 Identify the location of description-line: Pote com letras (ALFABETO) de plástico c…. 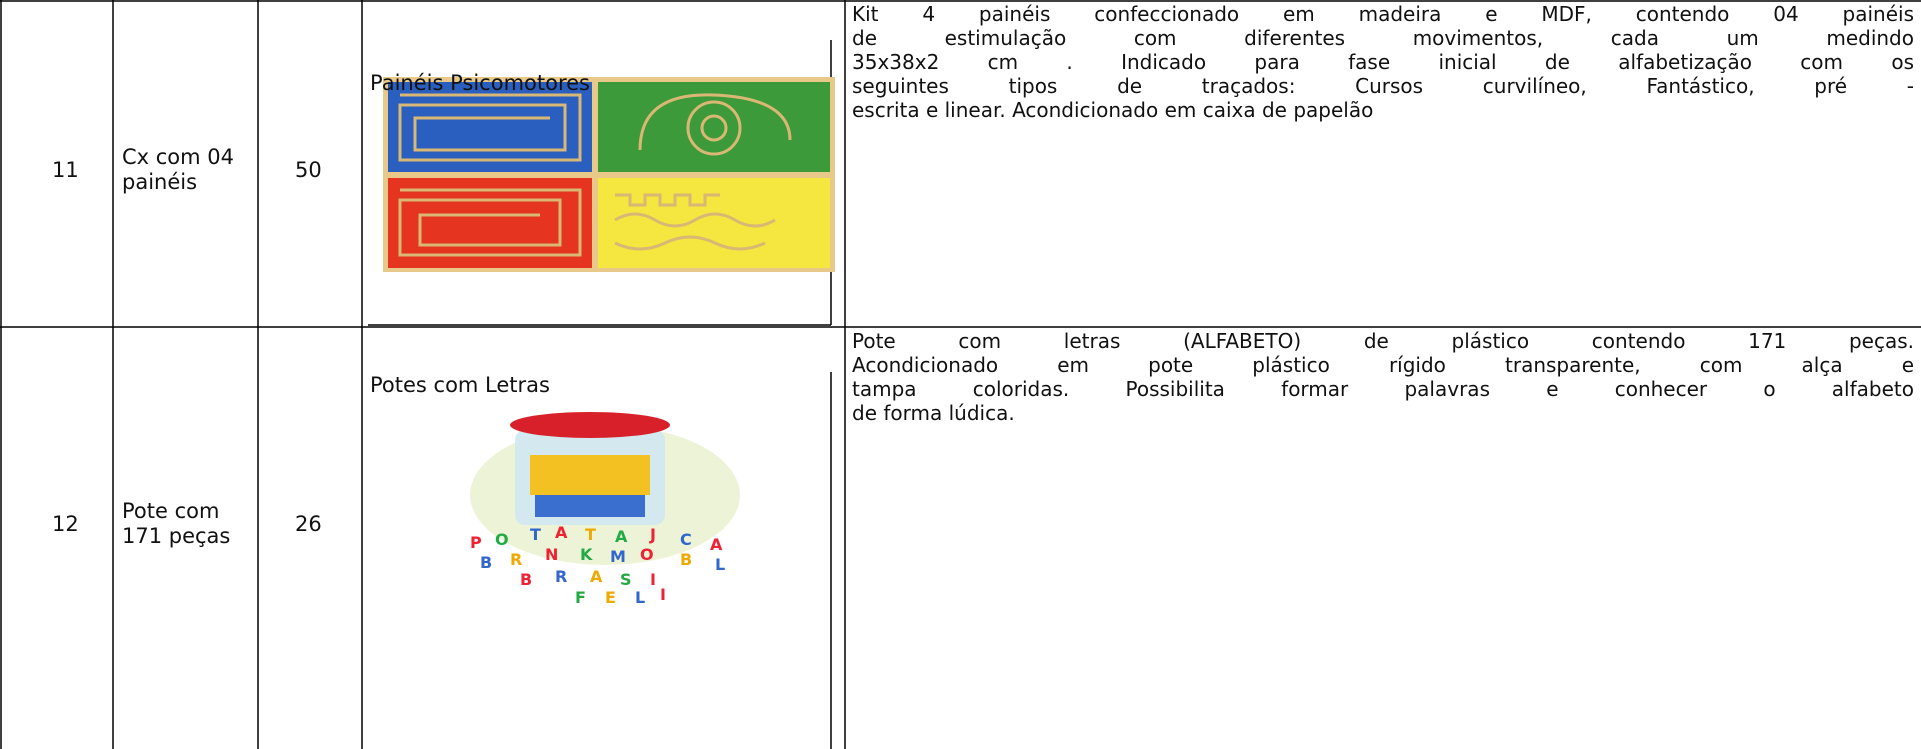
(1383, 341).